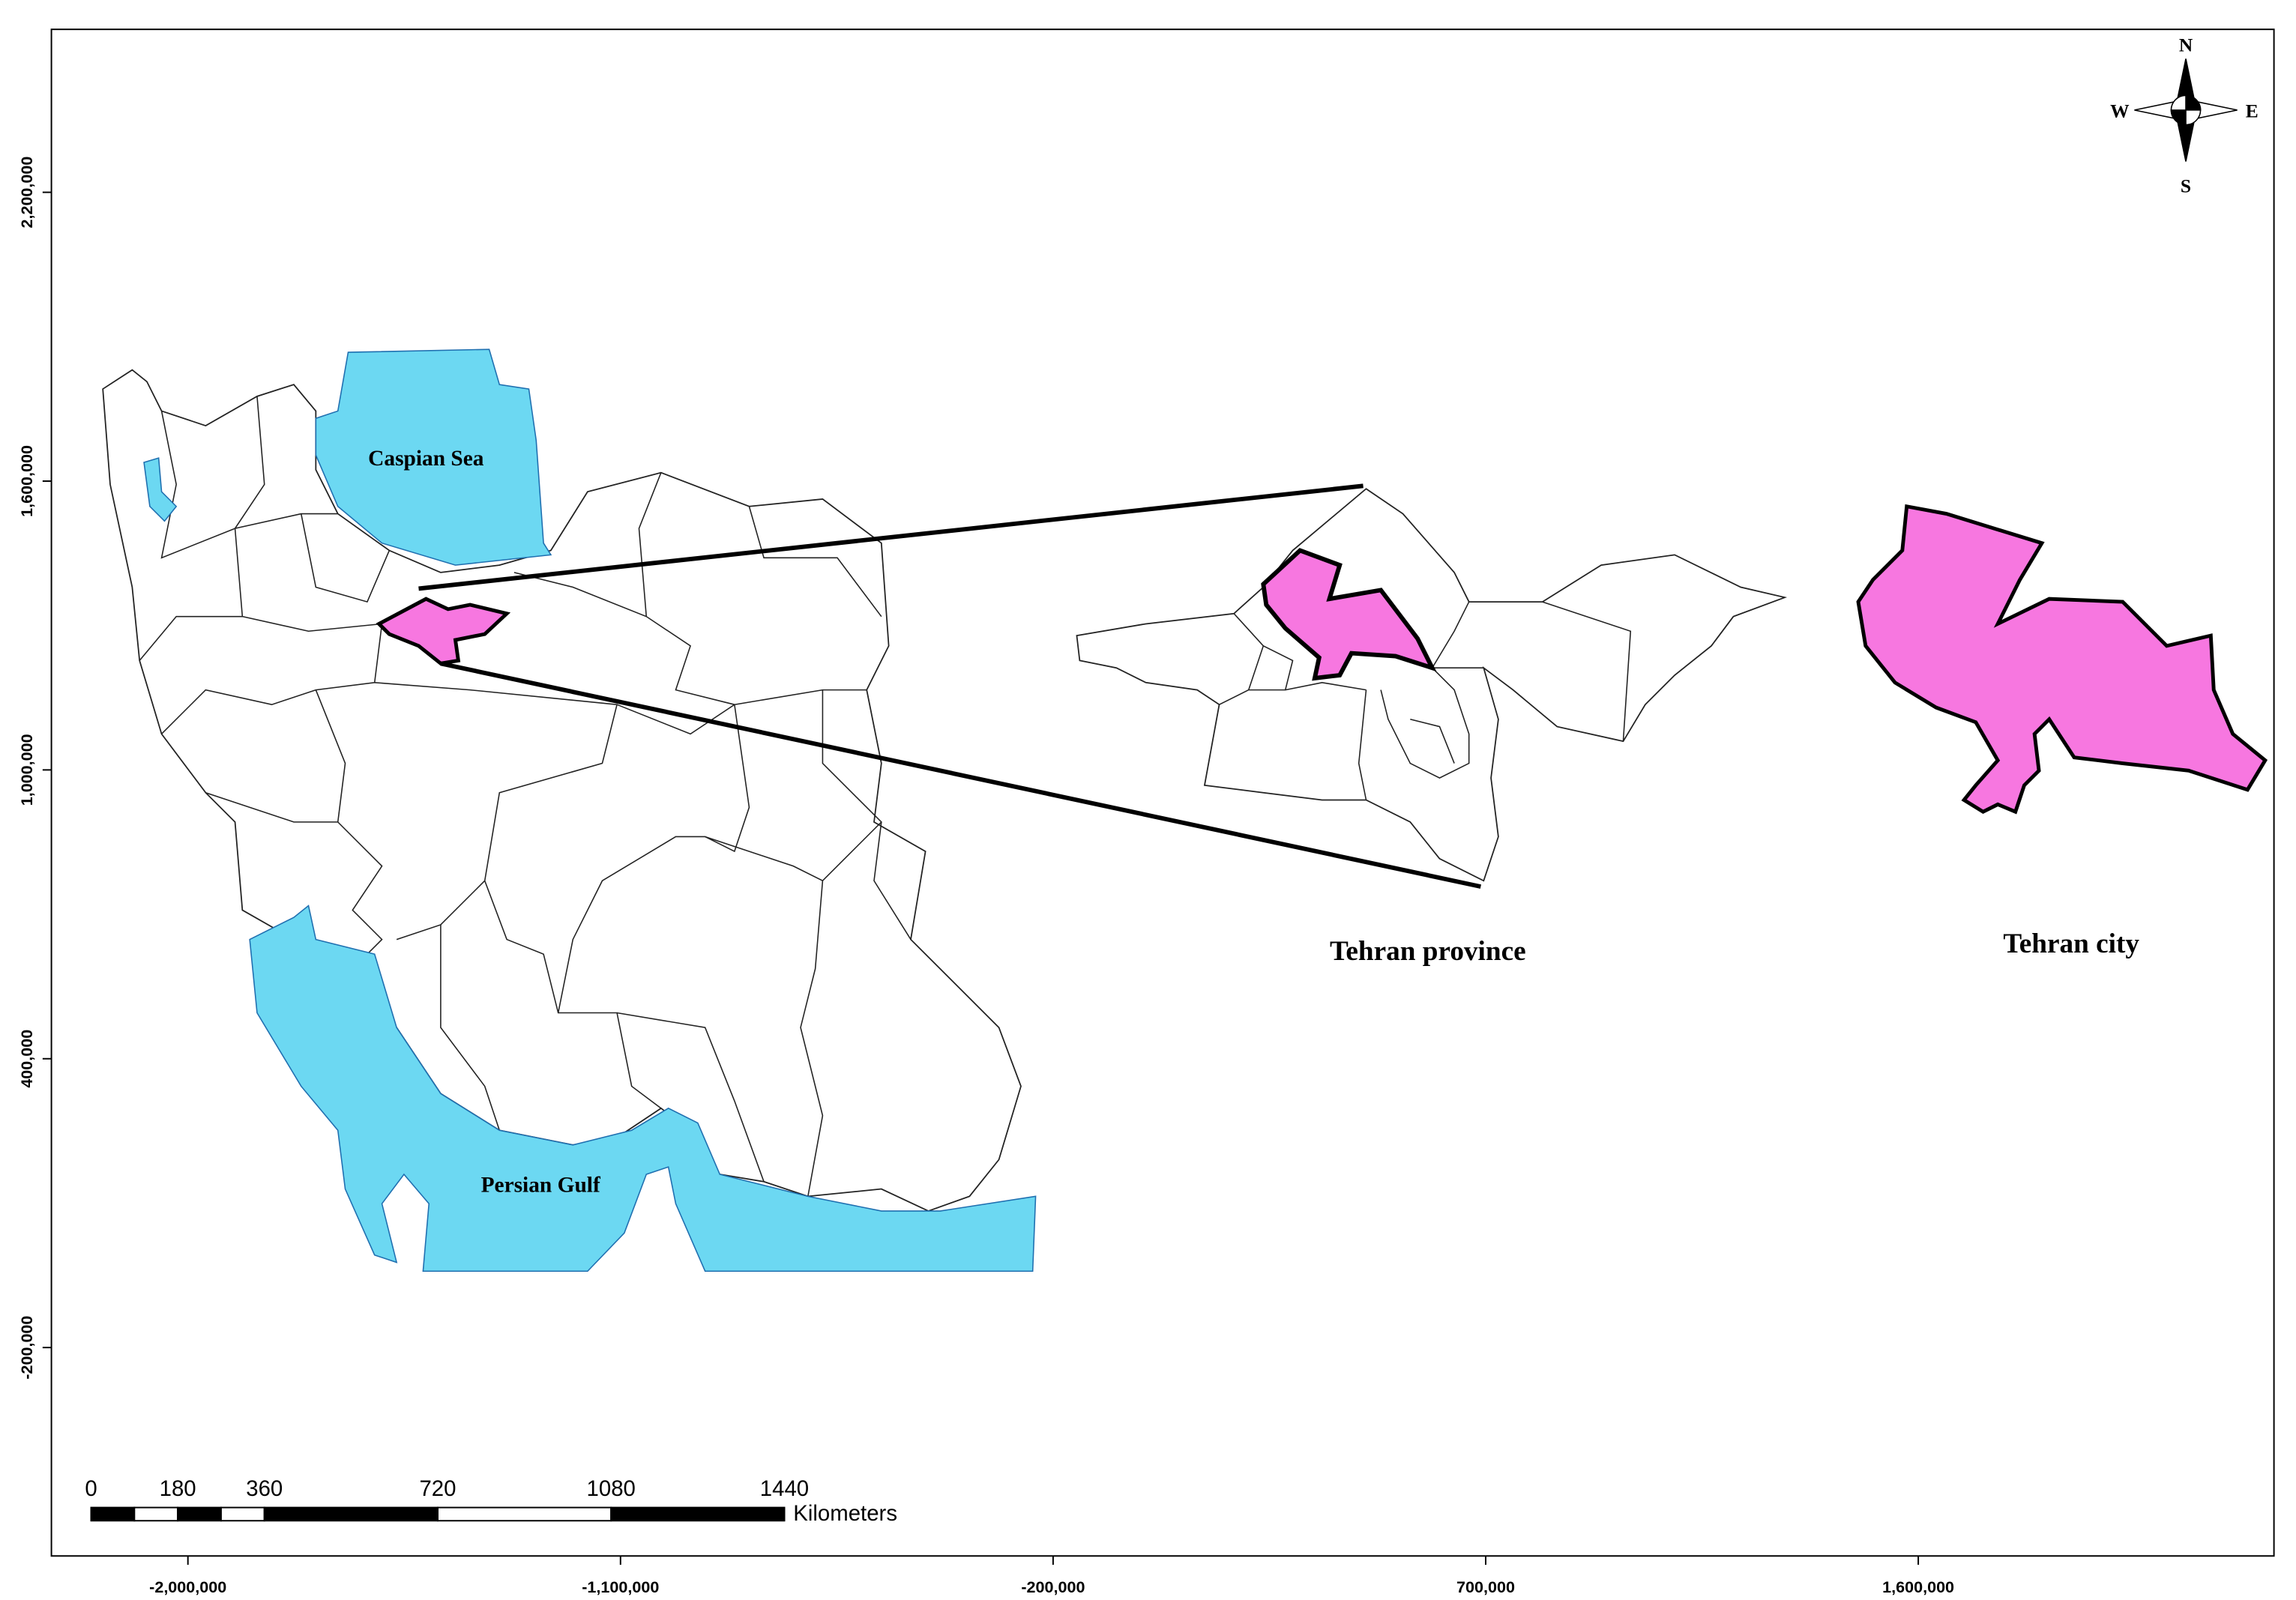  Describe the element at coordinates (264, 1489) in the screenshot. I see `scale-label: 360` at that location.